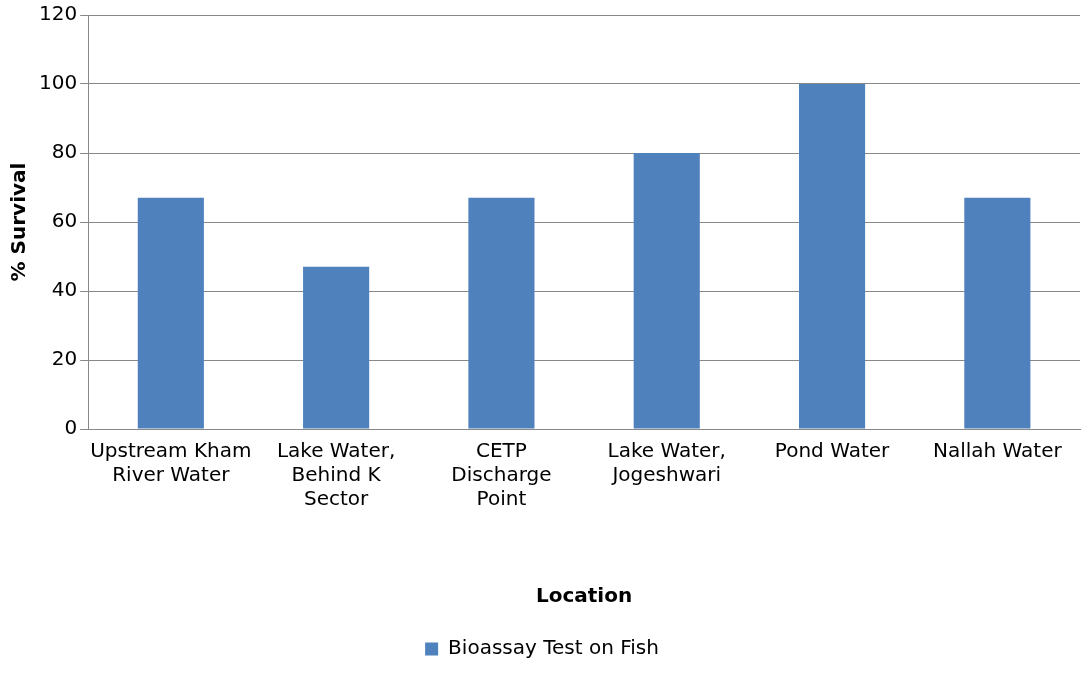 This screenshot has width=1092, height=673. What do you see at coordinates (58, 82) in the screenshot?
I see `y-tick-label: 100` at bounding box center [58, 82].